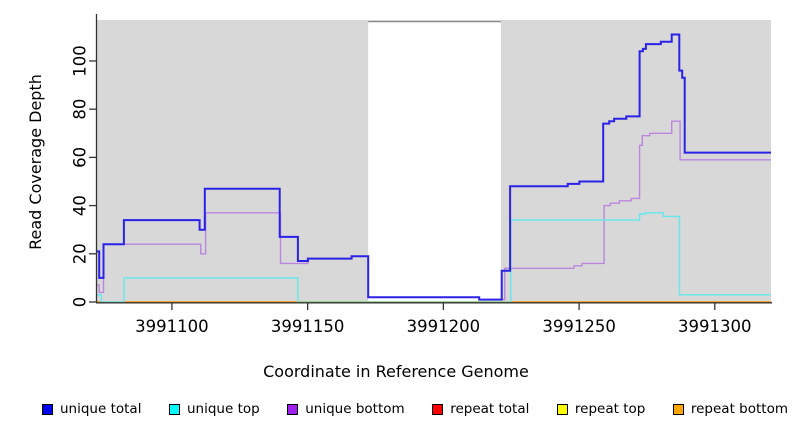  I want to click on legend-item-unique-top: unique top, so click(214, 409).